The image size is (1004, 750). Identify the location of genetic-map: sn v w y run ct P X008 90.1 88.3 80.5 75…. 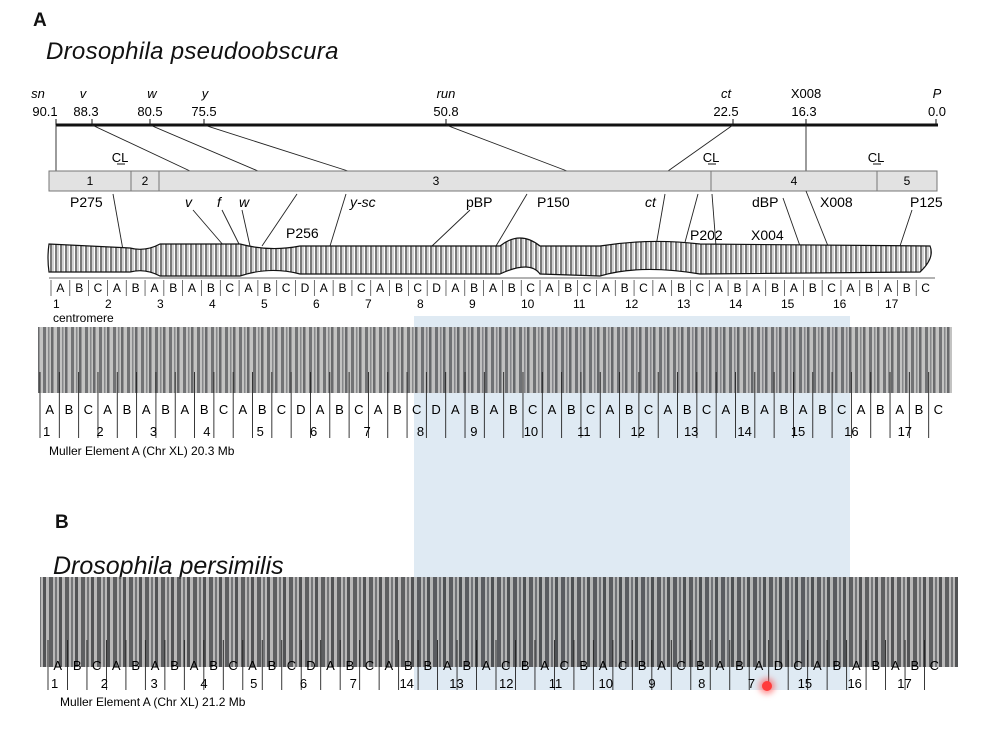
(488, 106).